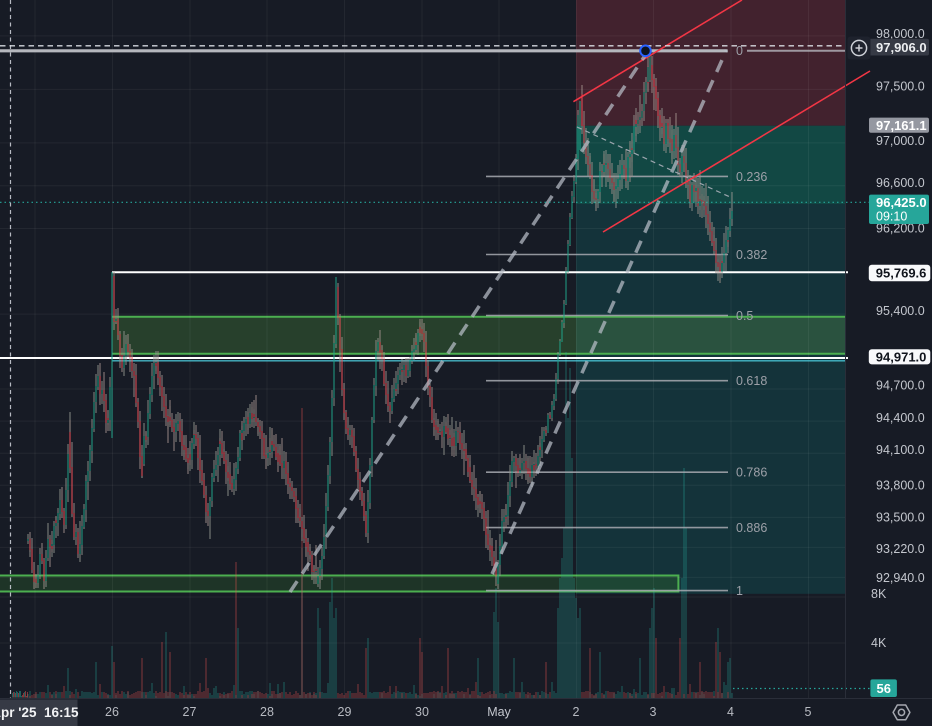 This screenshot has height=726, width=932. I want to click on svg-text: 0.618, so click(751, 381).